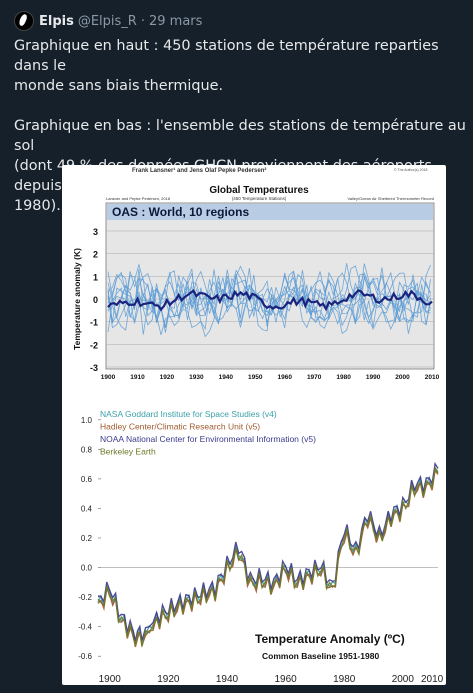 This screenshot has height=693, width=473. I want to click on top-x-tick: 1950, so click(255, 377).